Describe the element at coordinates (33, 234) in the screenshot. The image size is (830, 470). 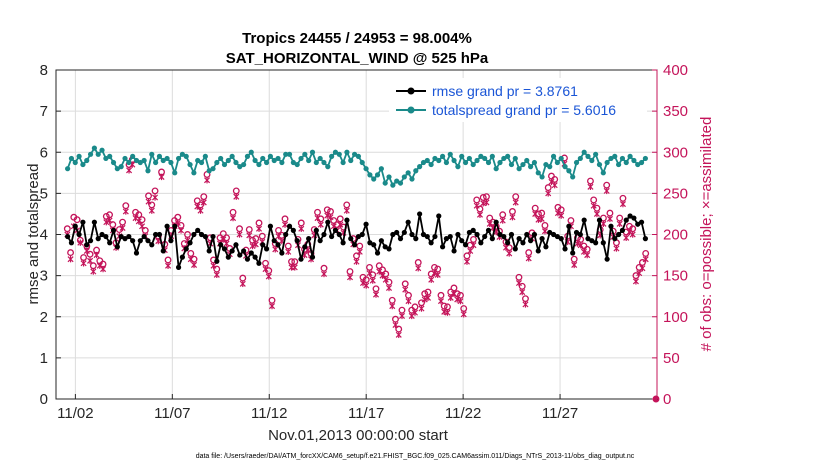
I see `y-axis-label-left: rmse and totalspread` at that location.